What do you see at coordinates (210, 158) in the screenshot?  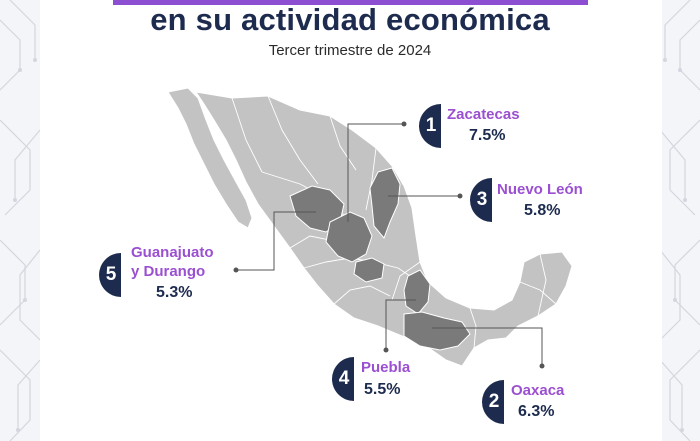 I see `baja-california-region` at bounding box center [210, 158].